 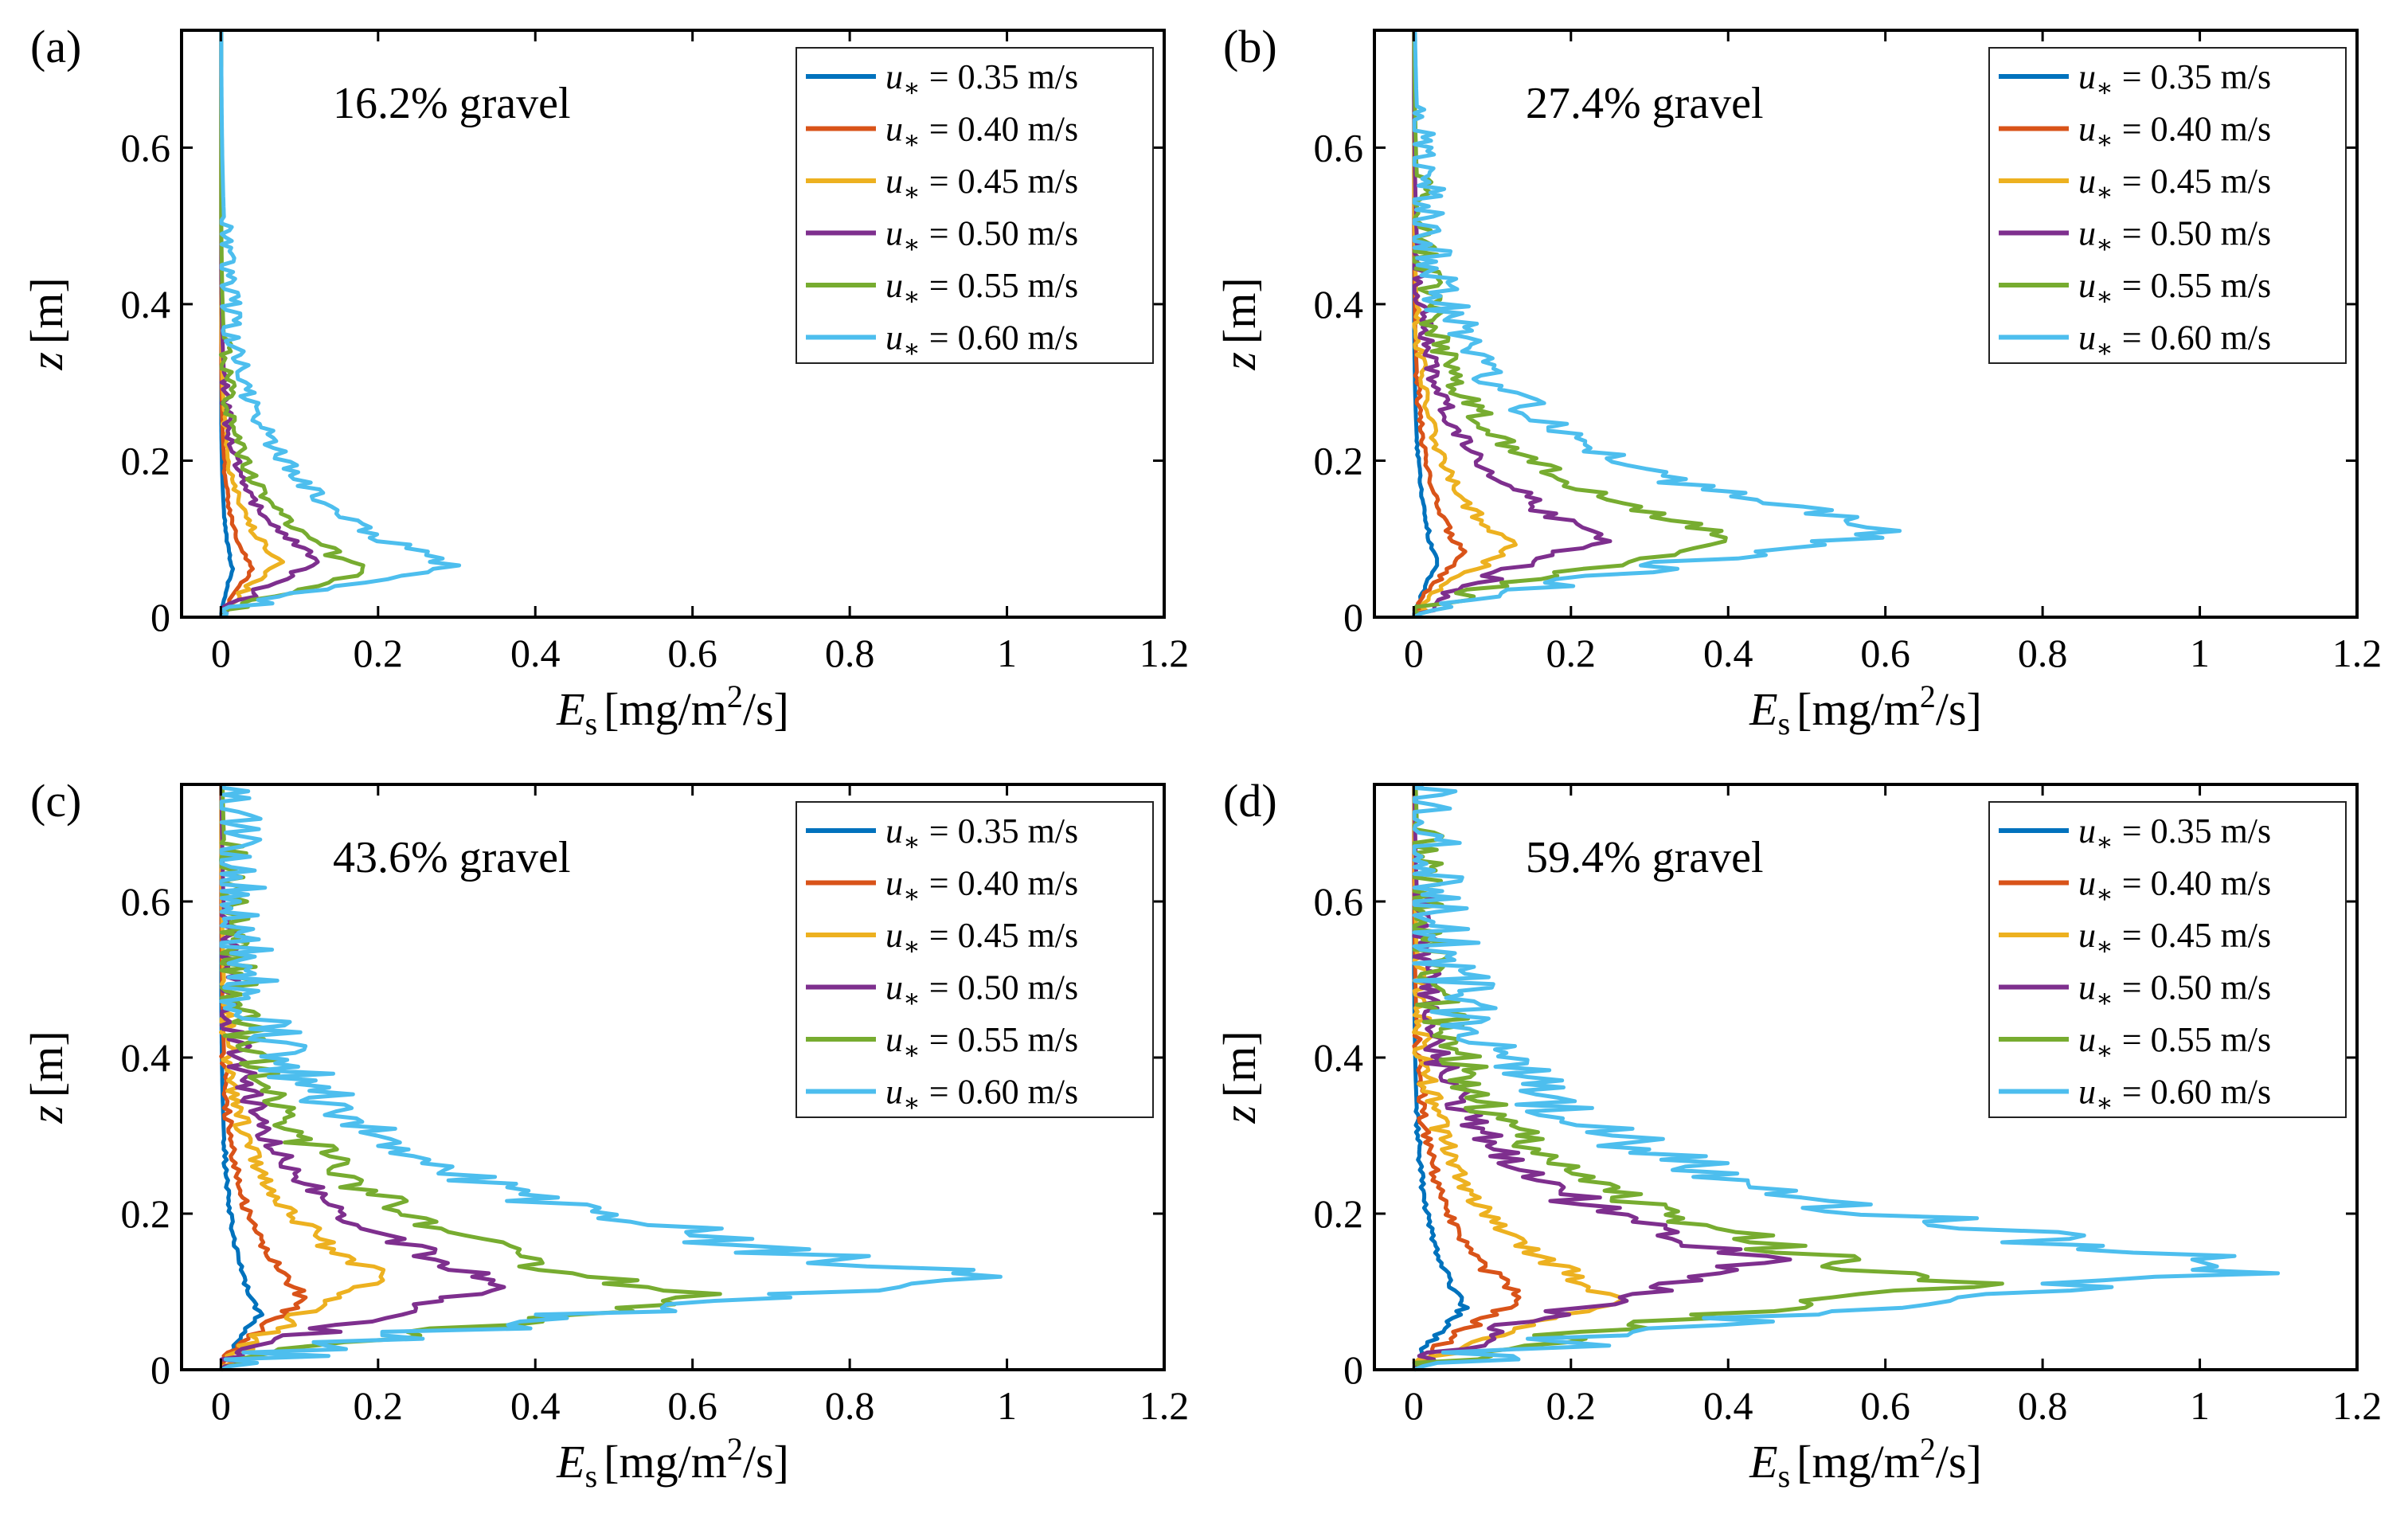 What do you see at coordinates (1250, 46) in the screenshot?
I see `panel-label: (b)` at bounding box center [1250, 46].